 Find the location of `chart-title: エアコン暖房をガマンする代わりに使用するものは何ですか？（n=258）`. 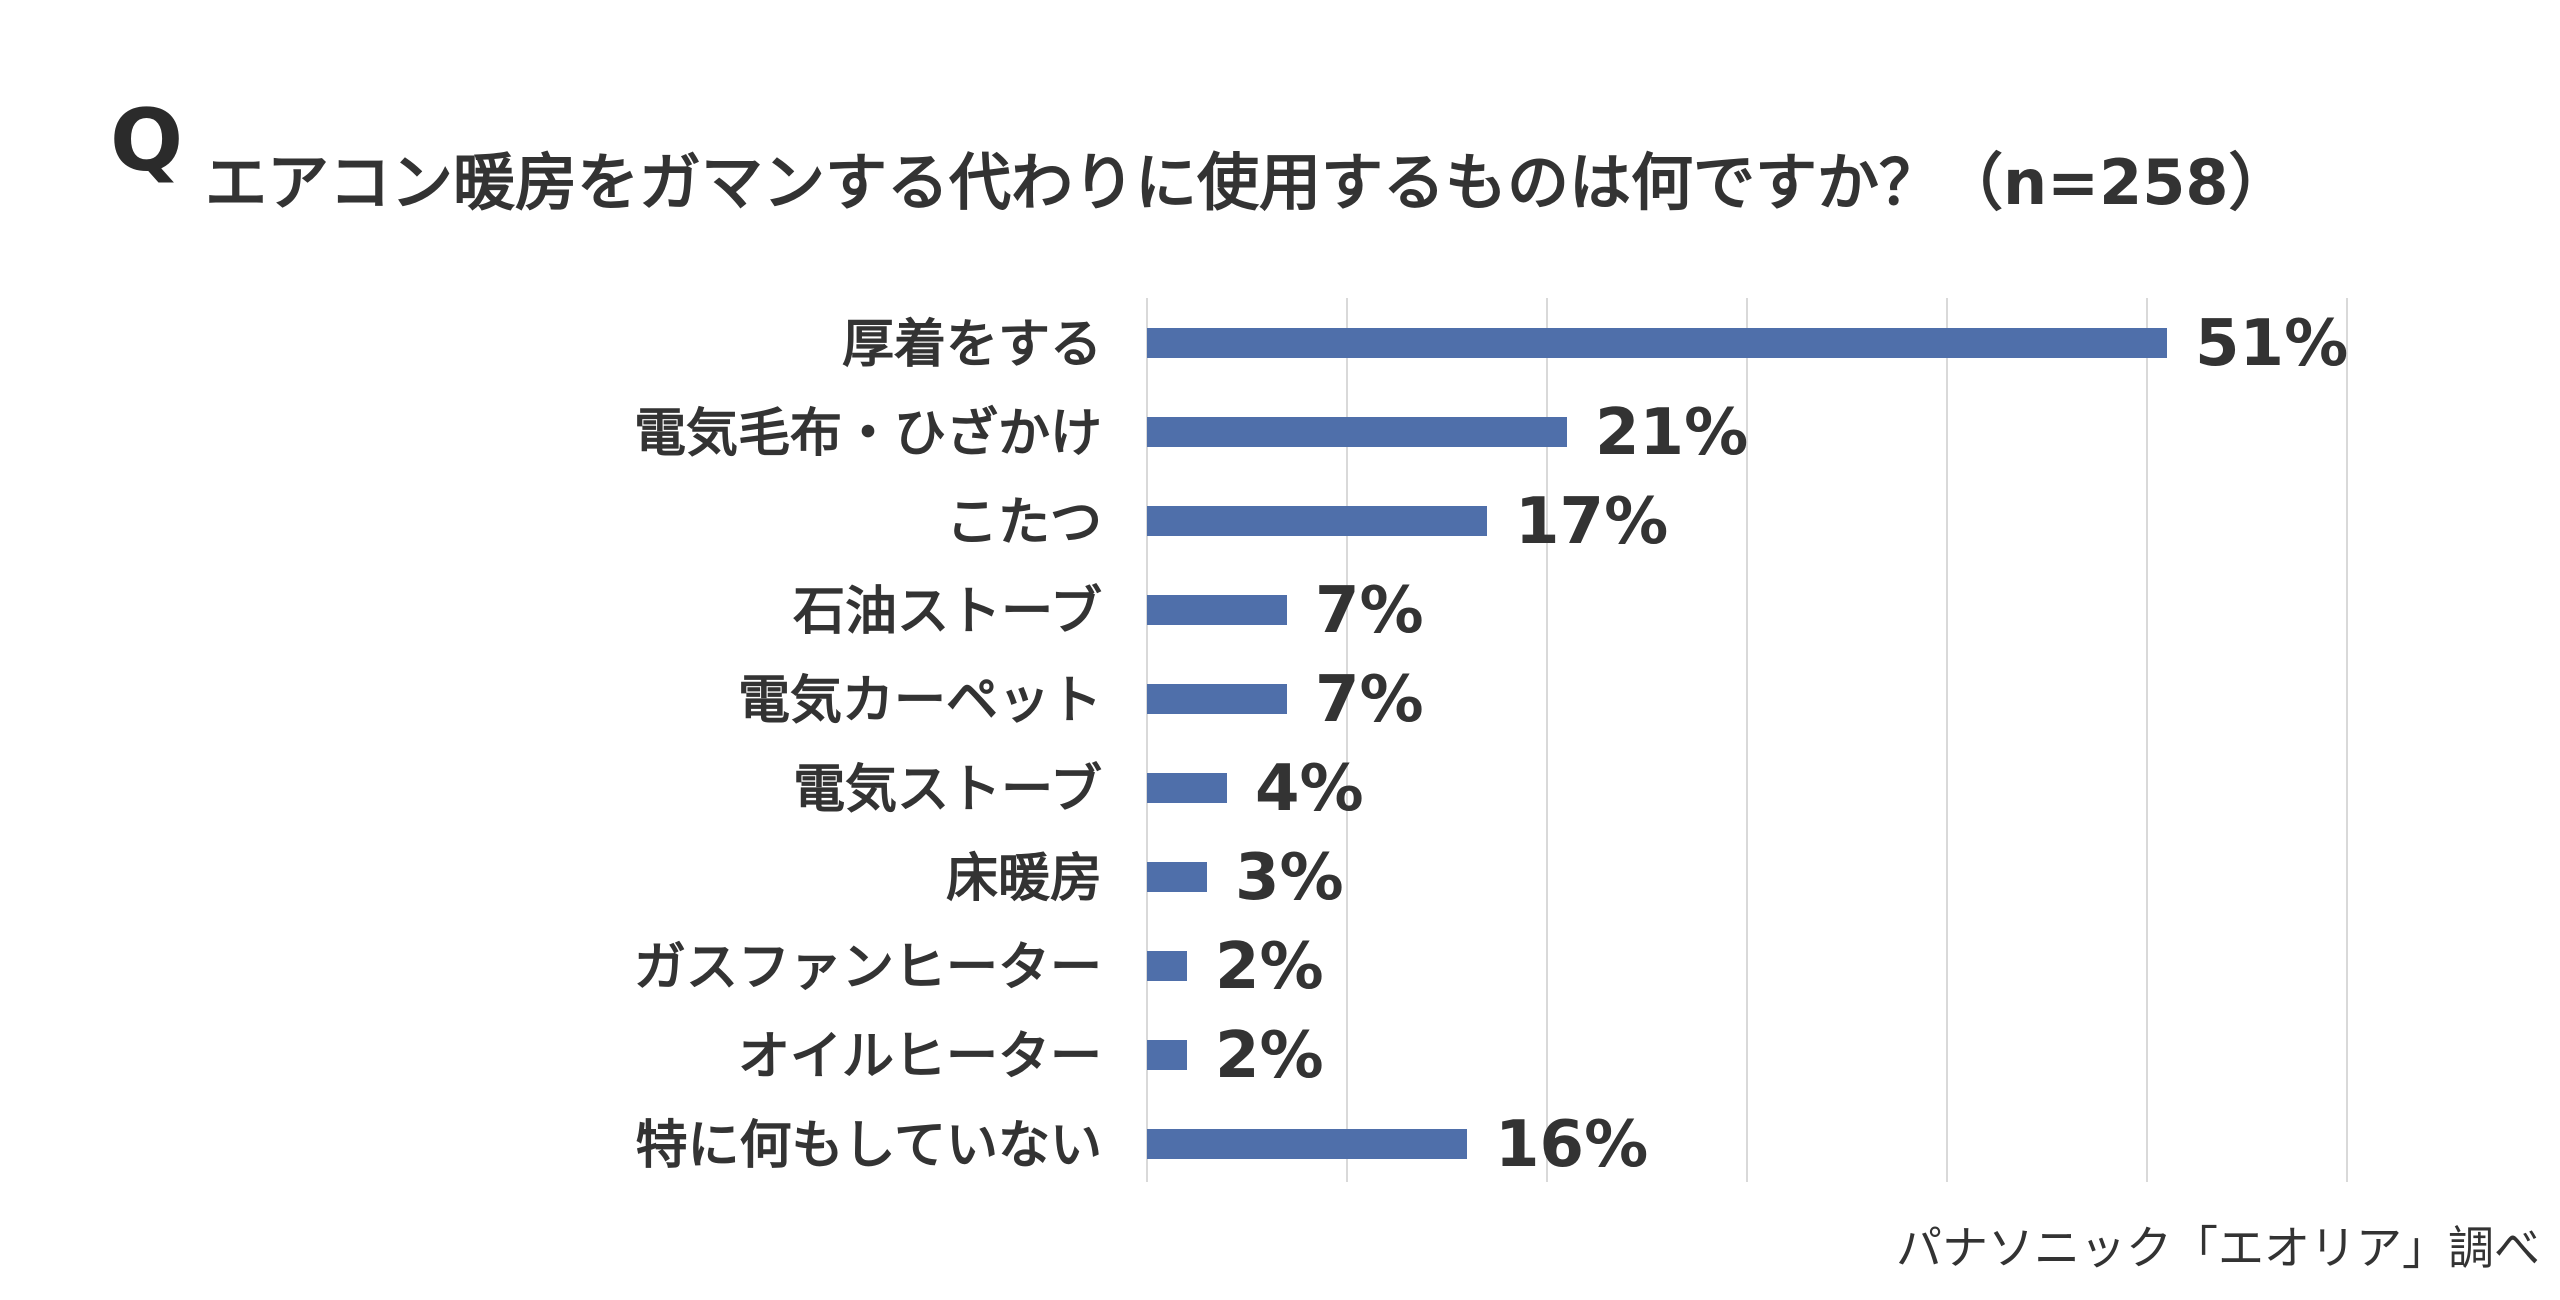

chart-title: エアコン暖房をガマンする代わりに使用するものは何ですか？（n=258） is located at coordinates (1248, 182).